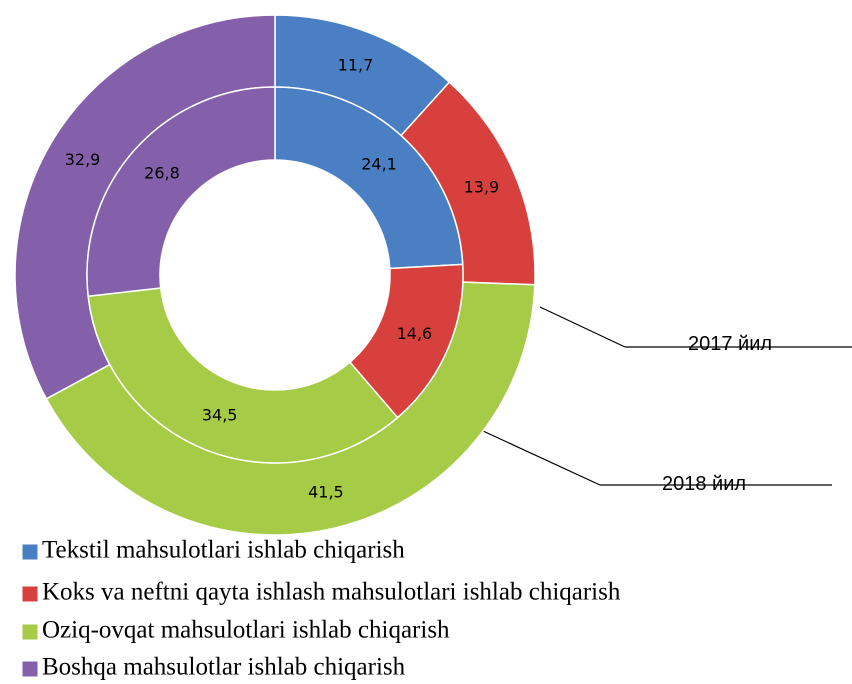 The image size is (852, 684). What do you see at coordinates (704, 484) in the screenshot?
I see `series-label: 2018 йил` at bounding box center [704, 484].